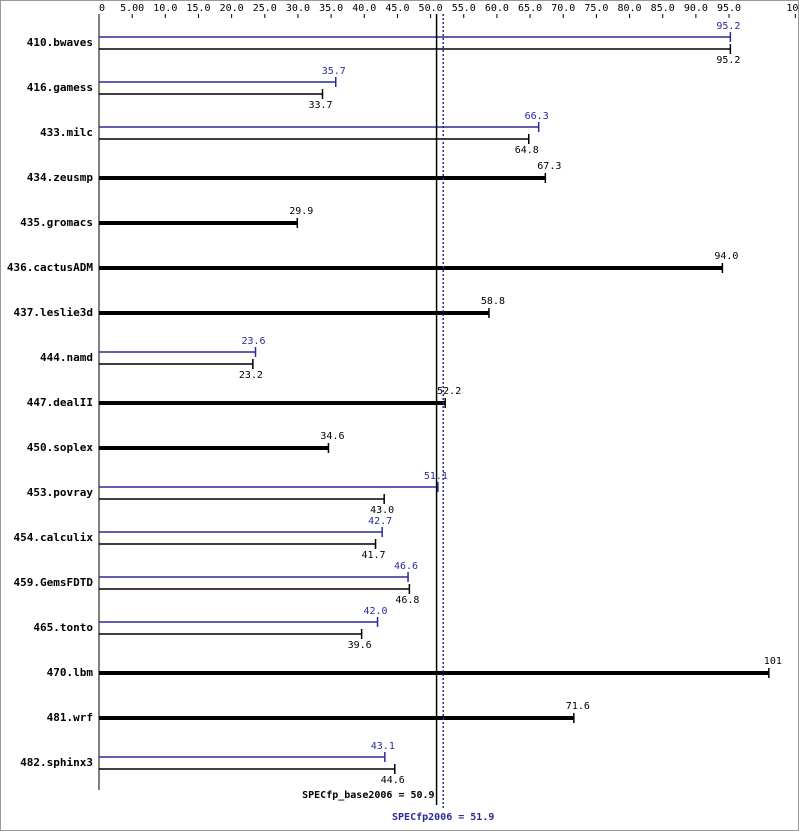 This screenshot has height=831, width=799. Describe the element at coordinates (132, 8) in the screenshot. I see `x-tick-label: 5.00` at that location.